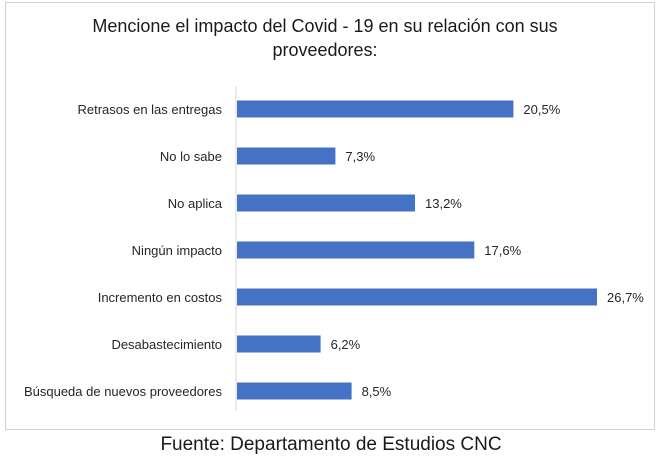 The image size is (662, 460). Describe the element at coordinates (123, 391) in the screenshot. I see `category-label: Búsqueda de nuevos proveedores` at that location.